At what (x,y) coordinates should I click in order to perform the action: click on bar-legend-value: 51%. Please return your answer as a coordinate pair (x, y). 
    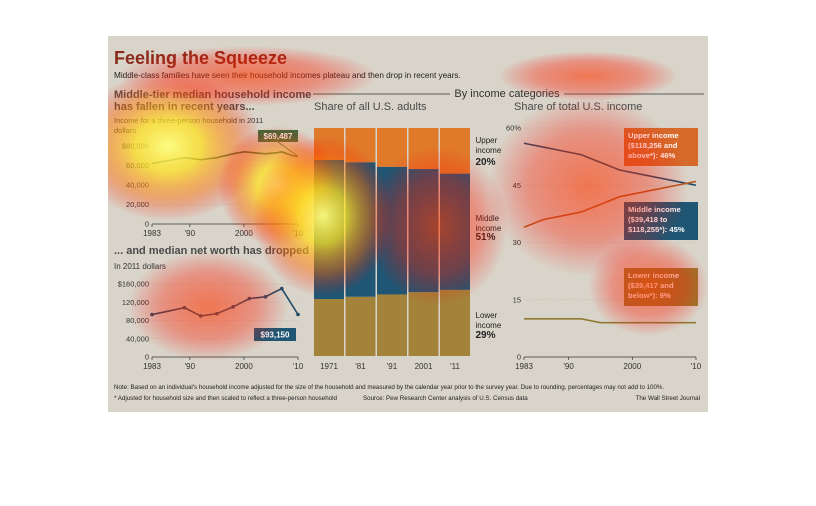
    Looking at the image, I should click on (486, 237).